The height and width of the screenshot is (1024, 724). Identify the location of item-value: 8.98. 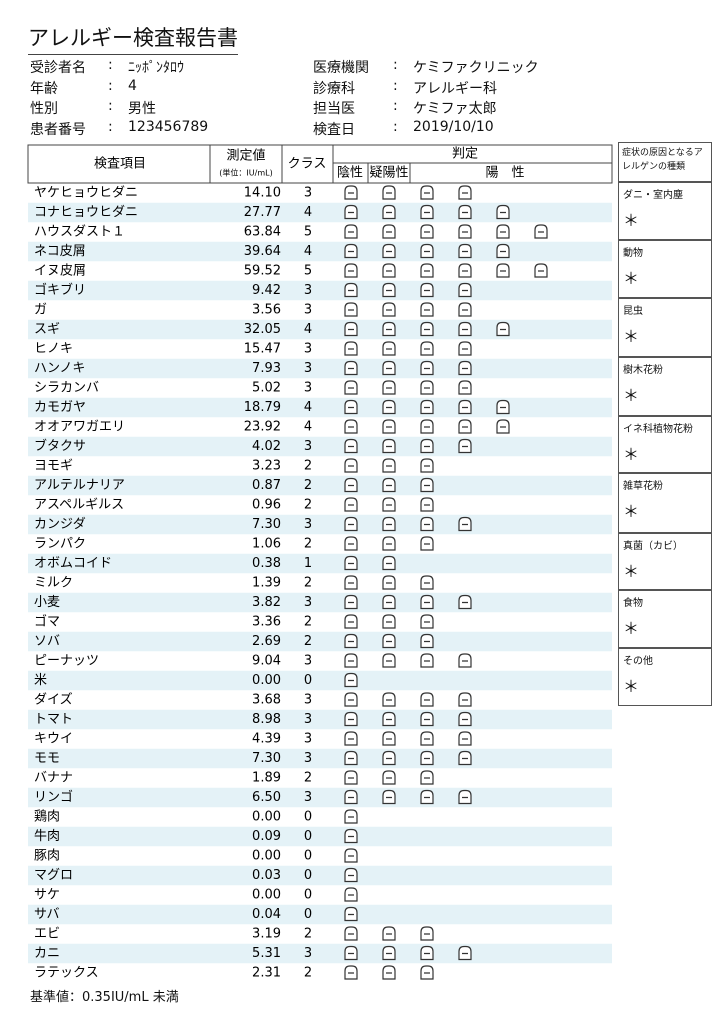
(266, 719).